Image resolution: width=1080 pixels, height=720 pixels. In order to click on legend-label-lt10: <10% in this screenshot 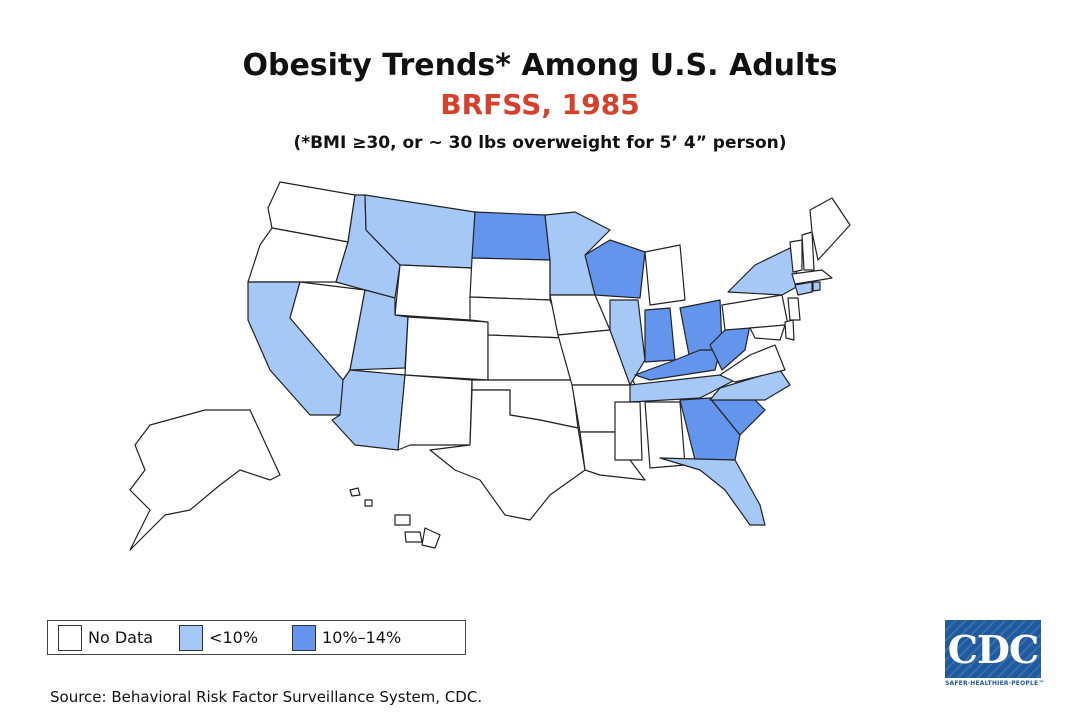, I will do `click(234, 637)`.